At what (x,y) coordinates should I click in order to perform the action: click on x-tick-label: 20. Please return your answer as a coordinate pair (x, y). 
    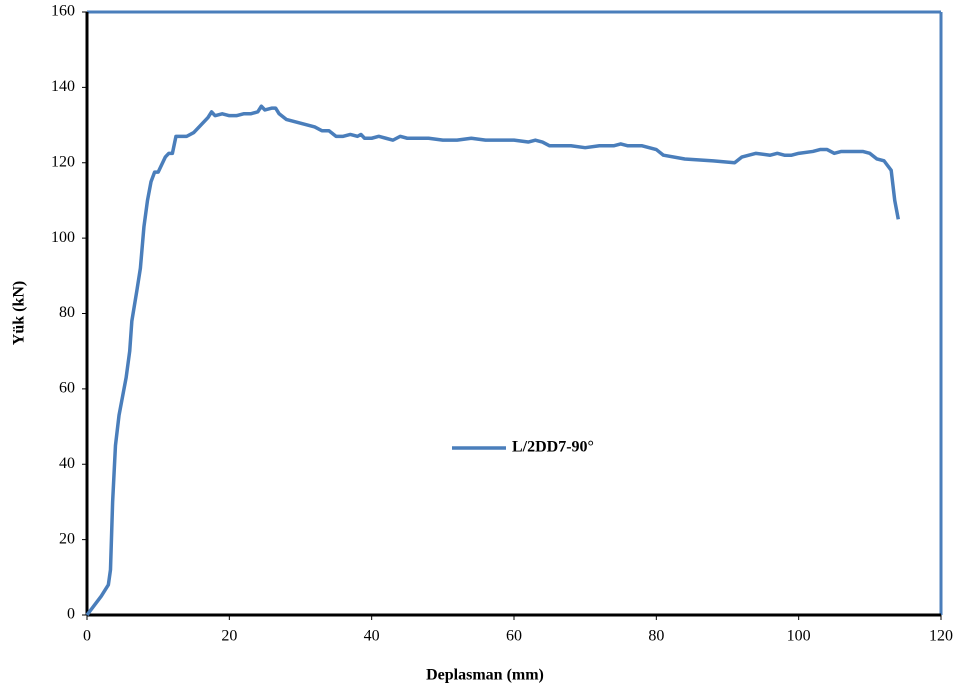
    Looking at the image, I should click on (229, 636).